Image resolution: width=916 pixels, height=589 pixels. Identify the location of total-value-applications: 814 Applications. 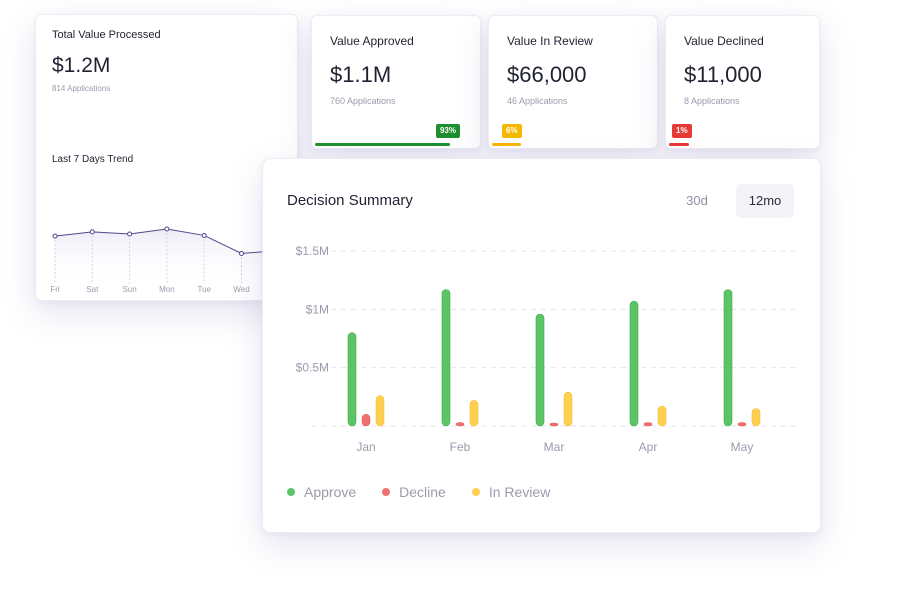
(81, 88).